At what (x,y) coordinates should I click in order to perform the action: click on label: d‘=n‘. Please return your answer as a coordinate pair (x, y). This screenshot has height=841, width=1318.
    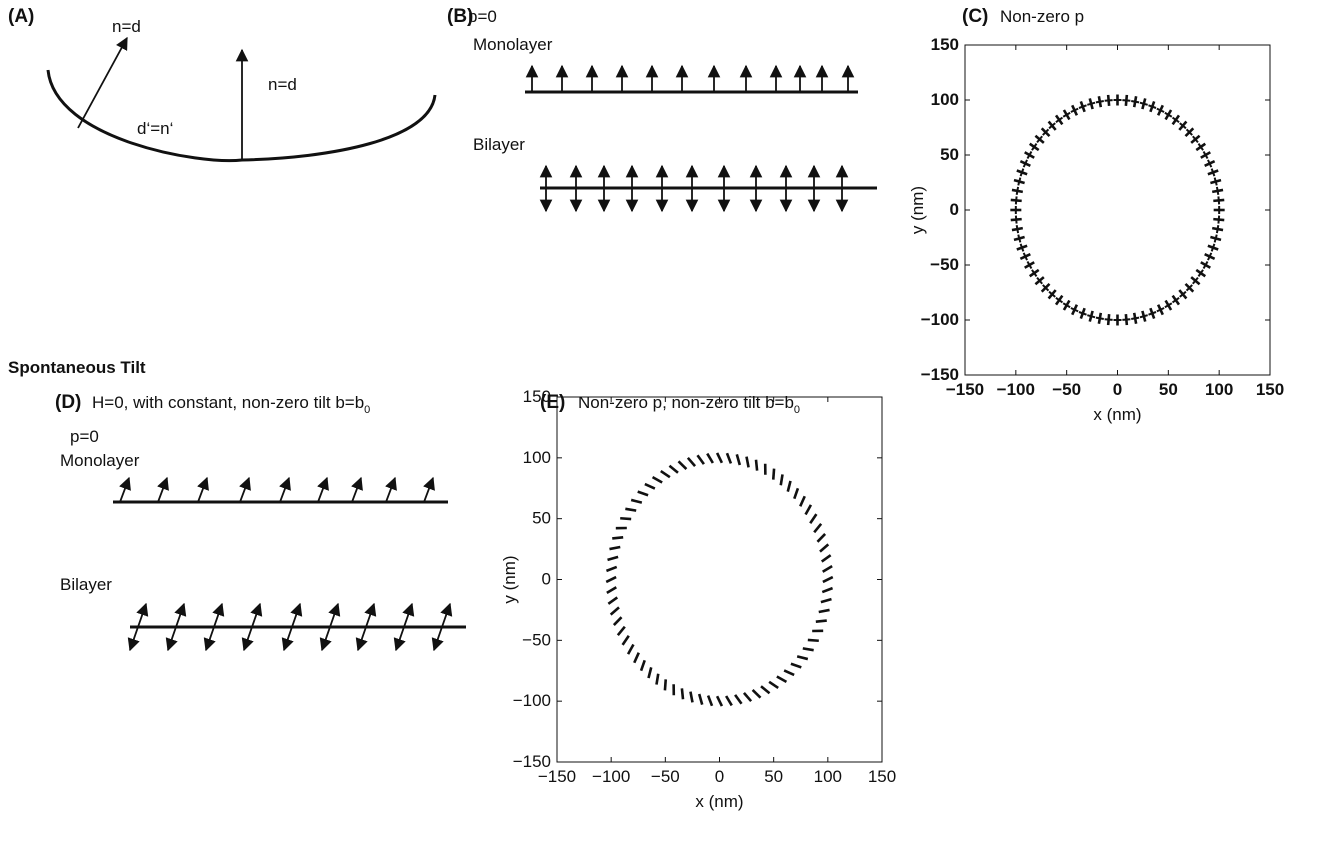
    Looking at the image, I should click on (155, 128).